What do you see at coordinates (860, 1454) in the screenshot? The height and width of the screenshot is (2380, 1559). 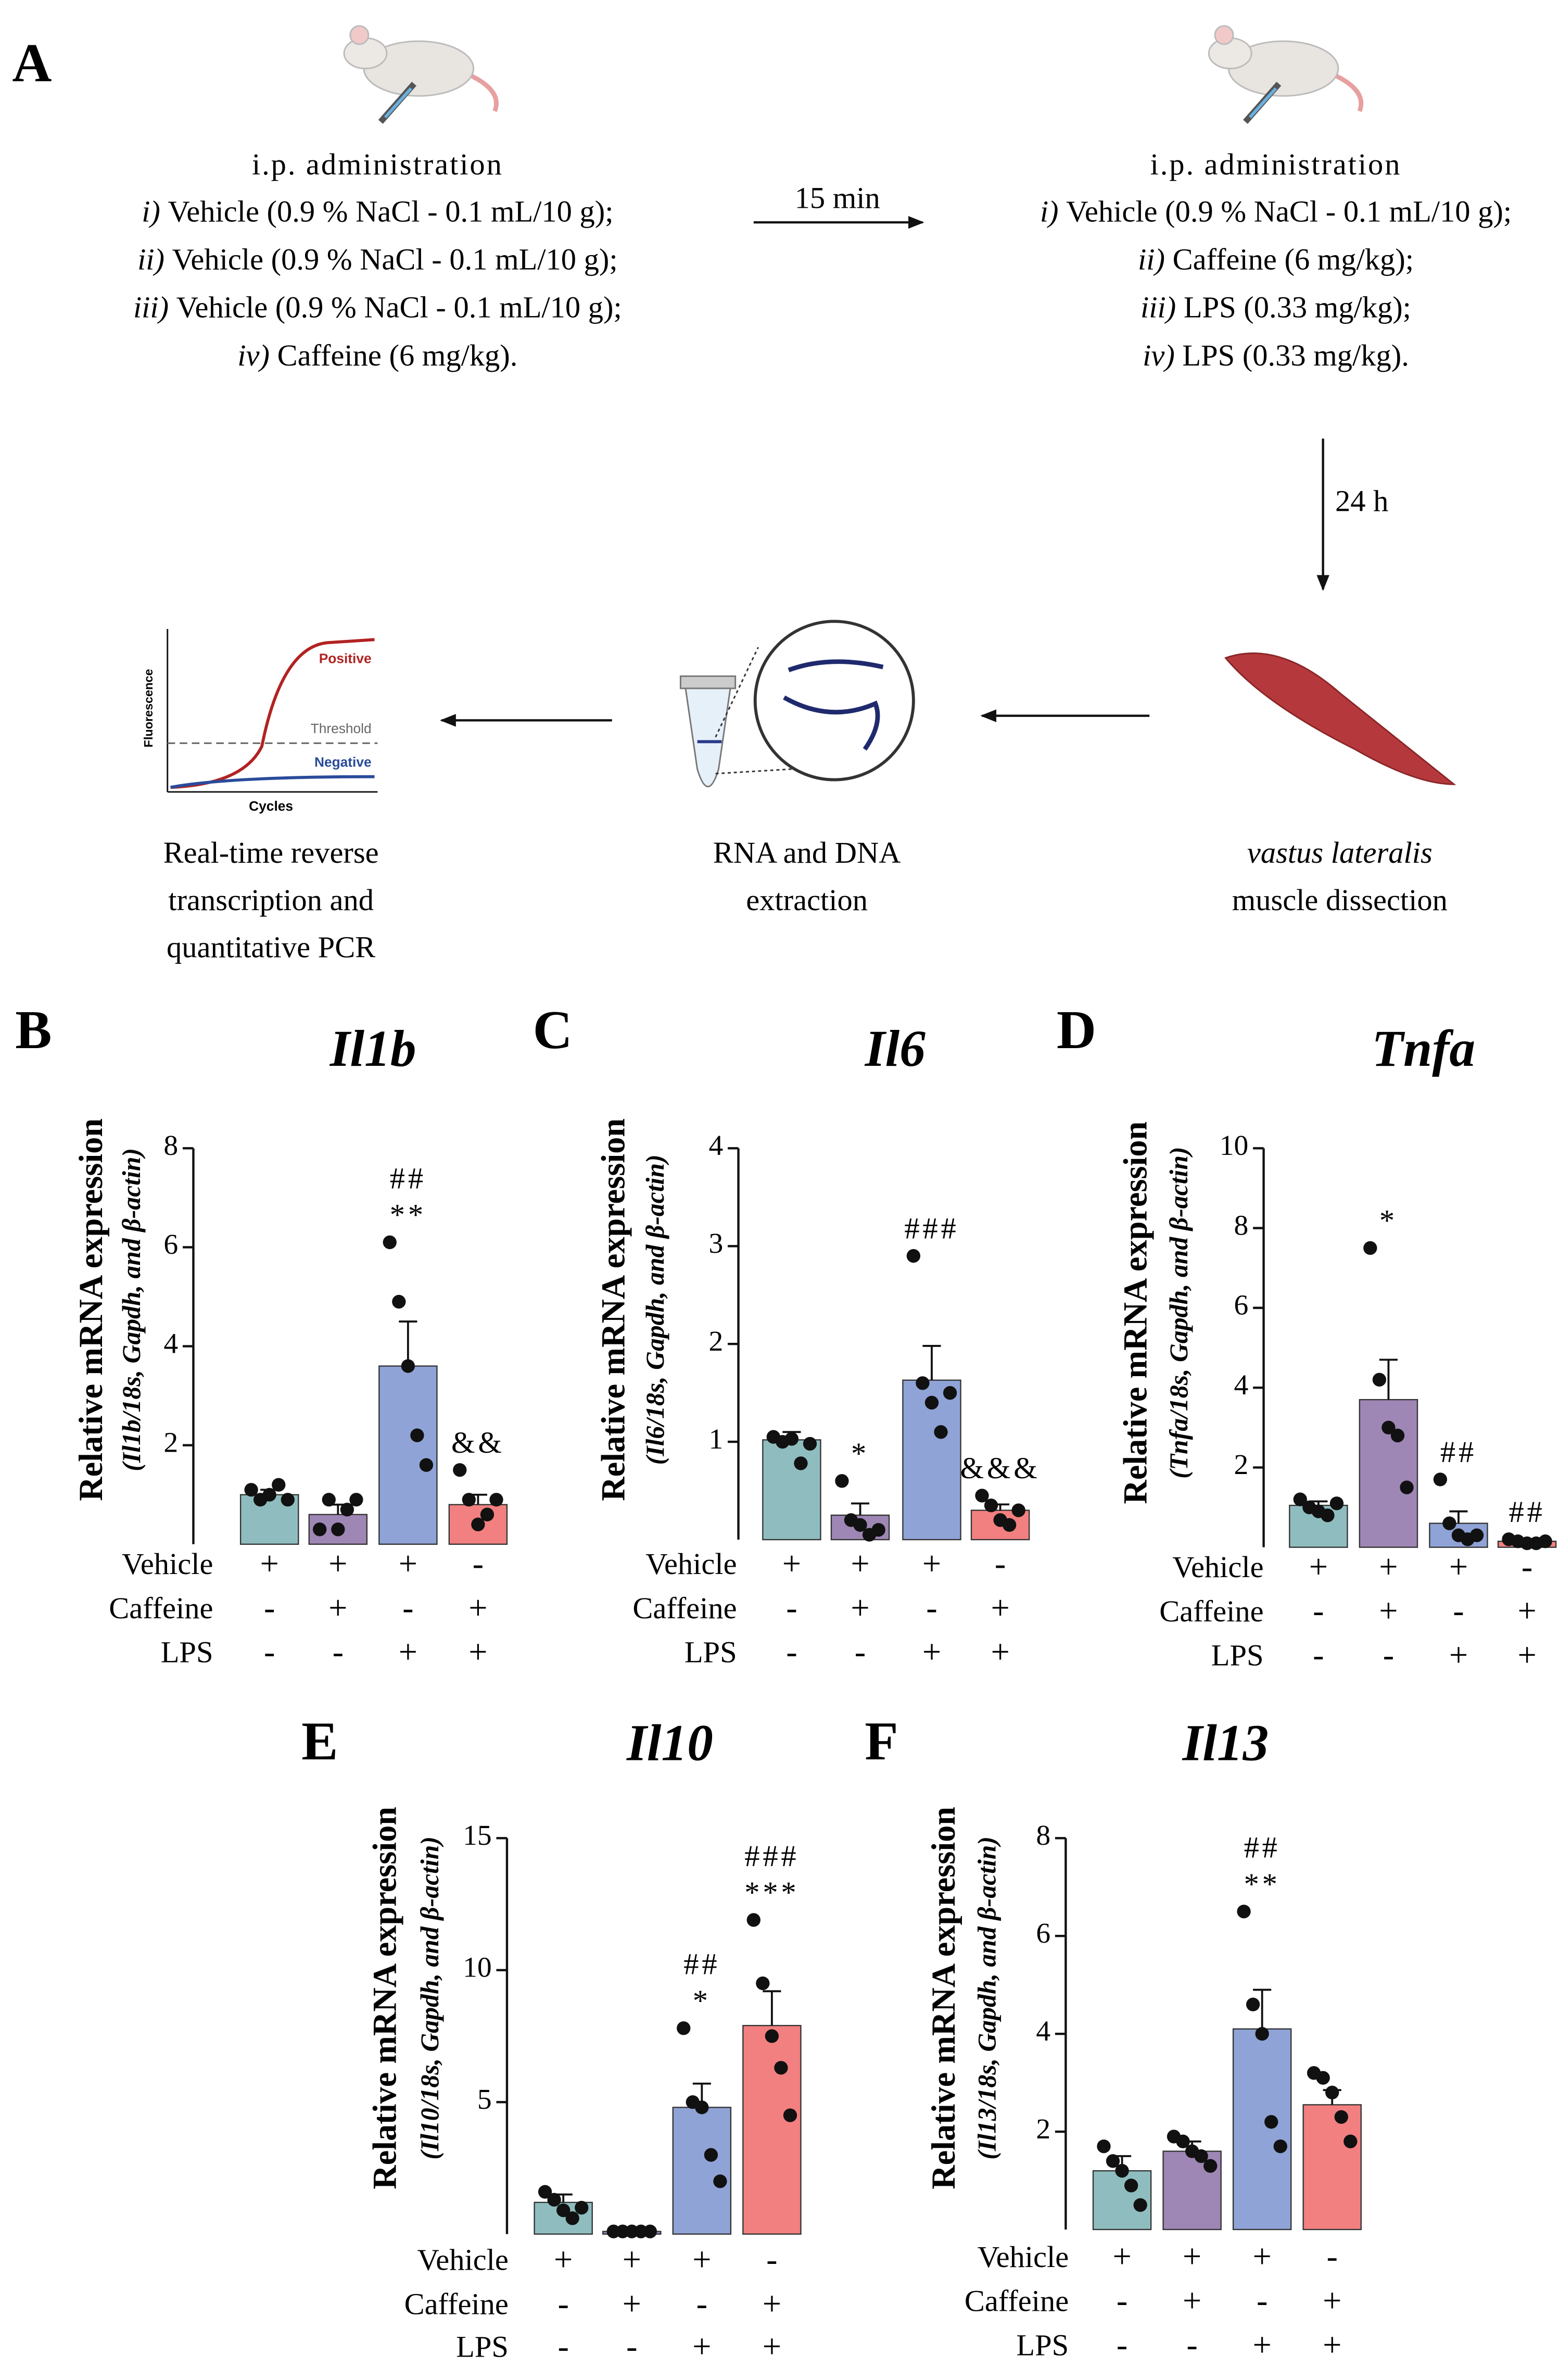 I see `significance-label: *` at bounding box center [860, 1454].